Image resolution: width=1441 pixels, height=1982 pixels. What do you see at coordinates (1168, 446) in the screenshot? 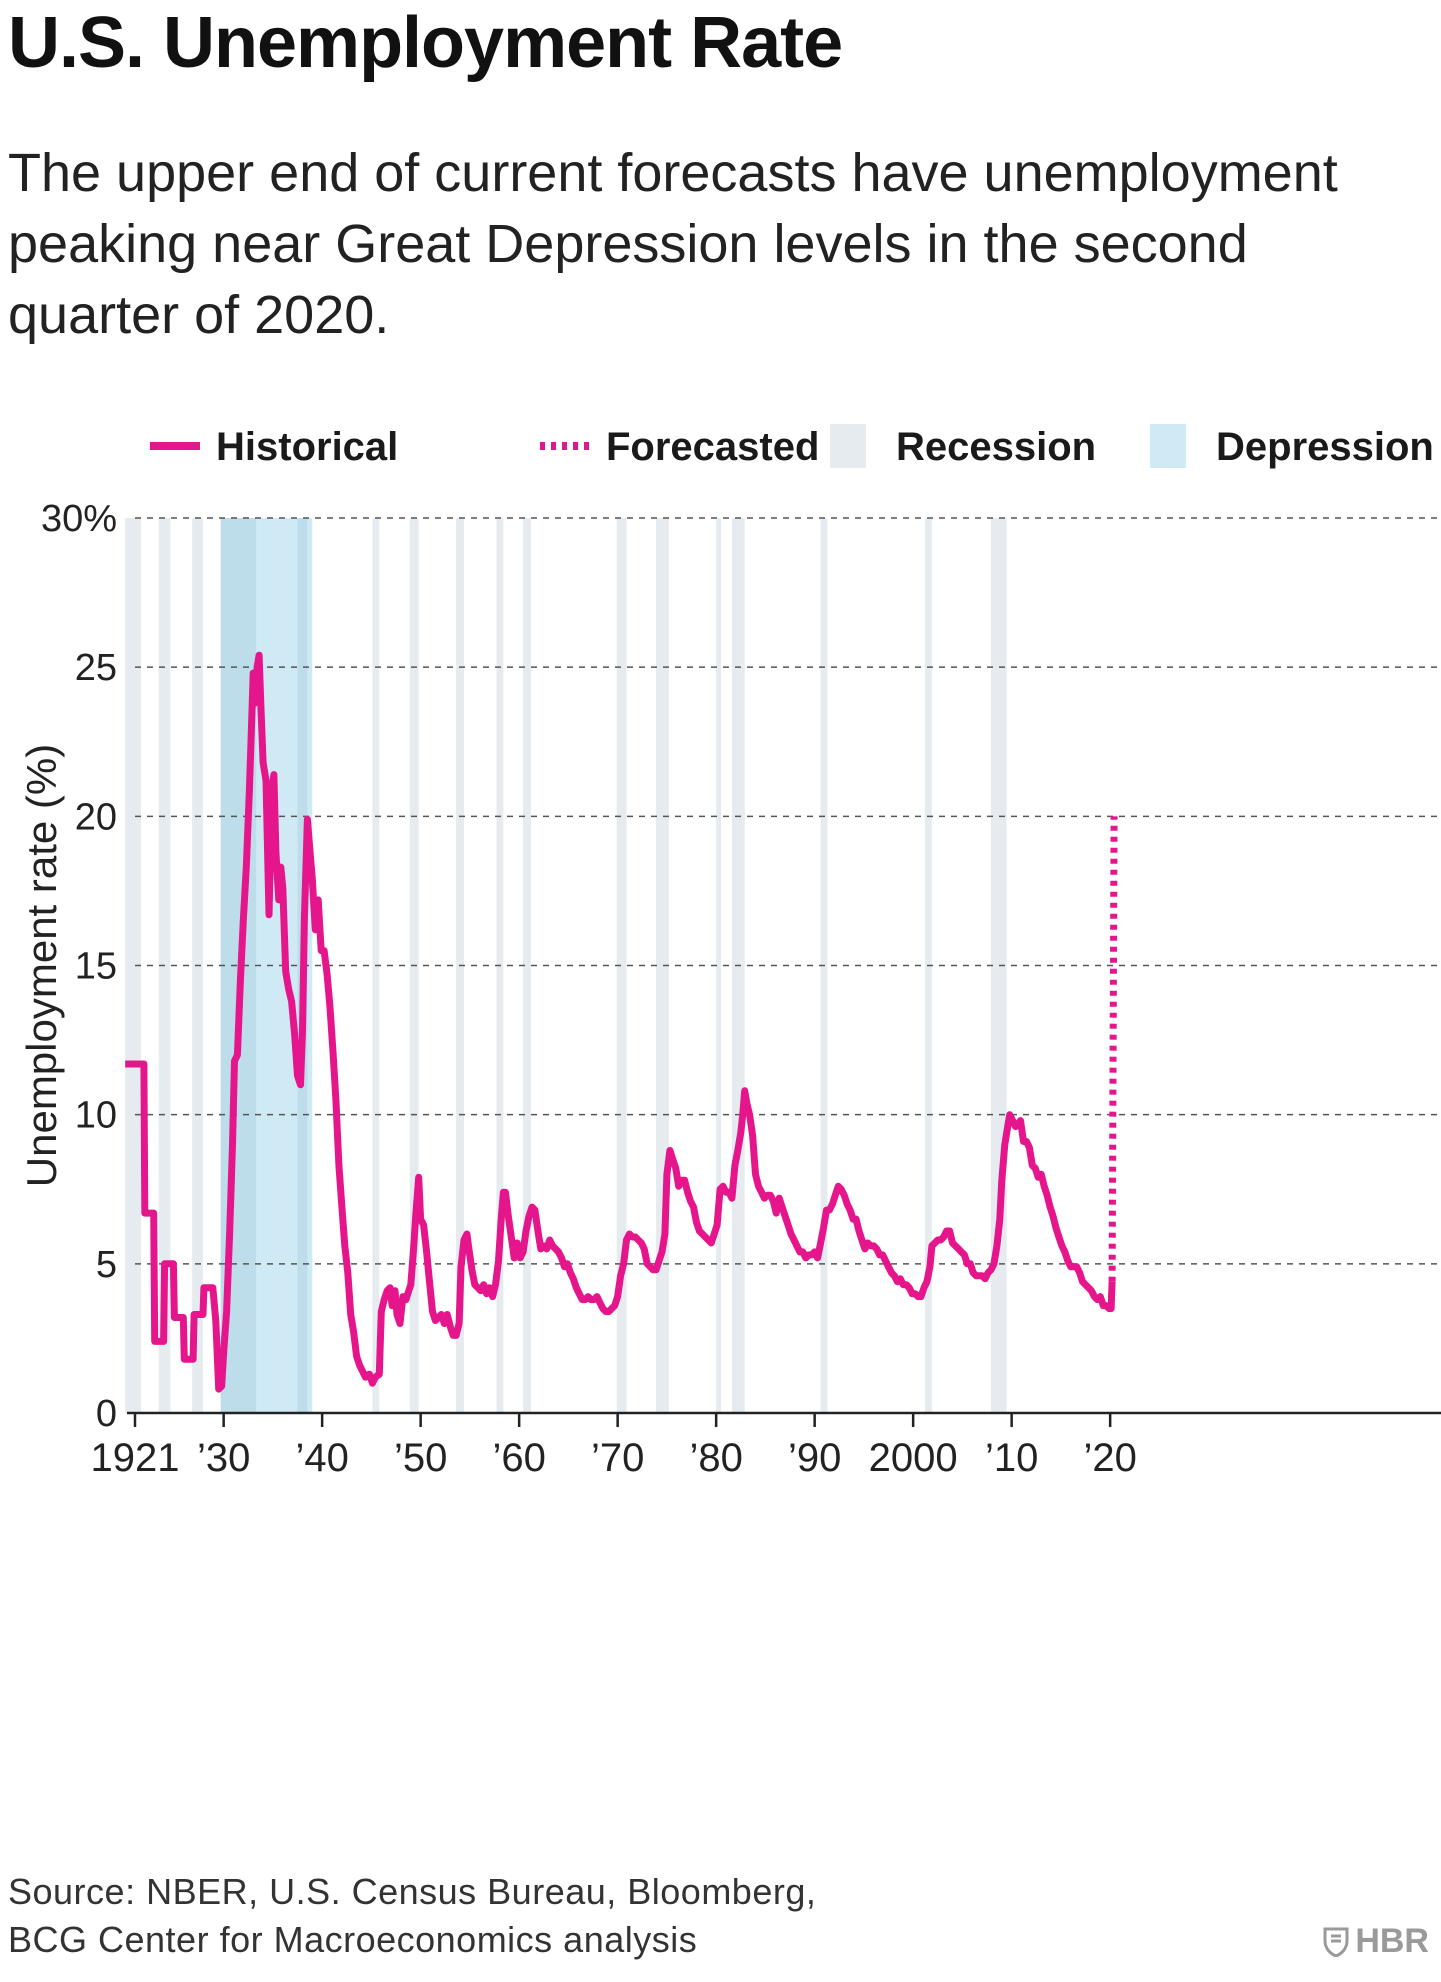
I see `legend-depression-swatch` at bounding box center [1168, 446].